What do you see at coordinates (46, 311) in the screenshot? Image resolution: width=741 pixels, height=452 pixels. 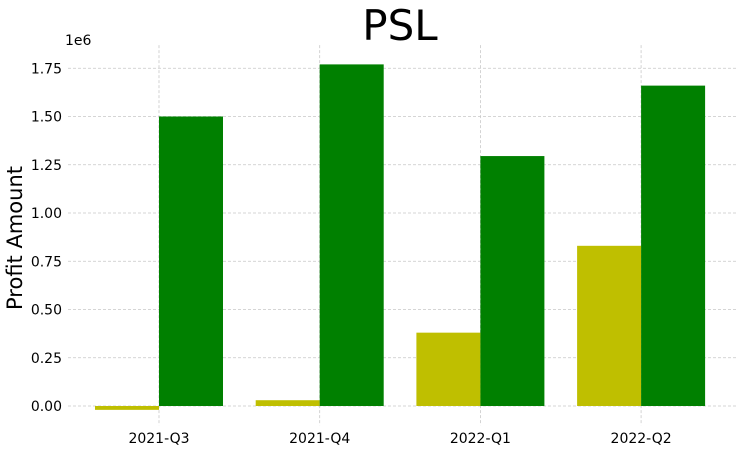 I see `y-tick-label: 0.50` at bounding box center [46, 311].